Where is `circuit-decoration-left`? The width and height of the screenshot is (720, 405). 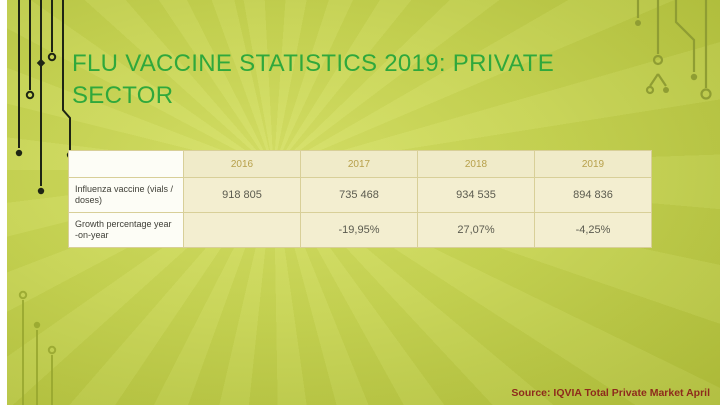 circuit-decoration-left is located at coordinates (44, 202).